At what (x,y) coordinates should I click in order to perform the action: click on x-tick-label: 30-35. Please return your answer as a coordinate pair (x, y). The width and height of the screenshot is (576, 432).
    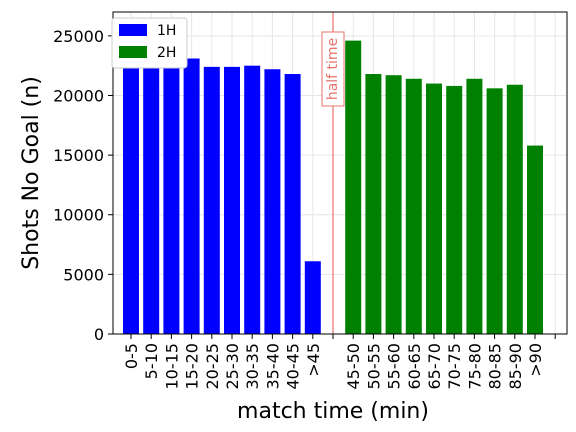
    Looking at the image, I should click on (252, 366).